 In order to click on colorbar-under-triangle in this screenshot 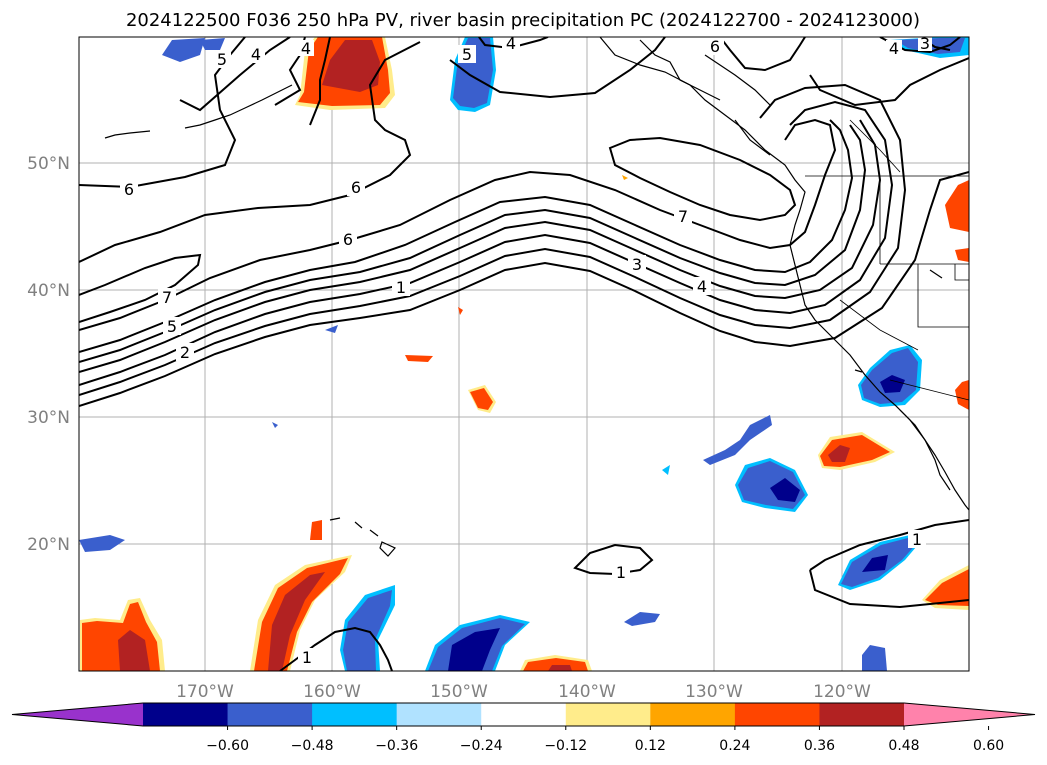, I will do `click(77, 714)`.